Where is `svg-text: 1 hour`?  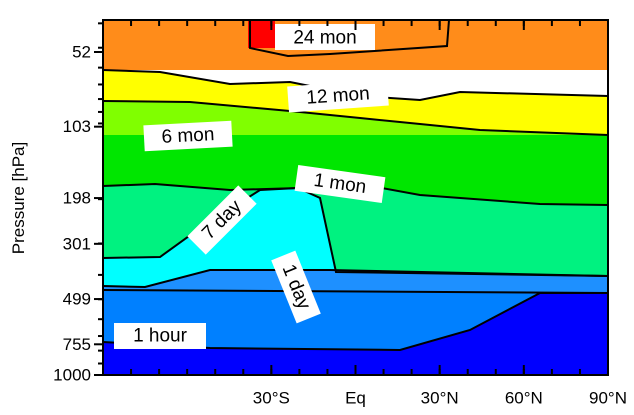
svg-text: 1 hour is located at coordinates (160, 336).